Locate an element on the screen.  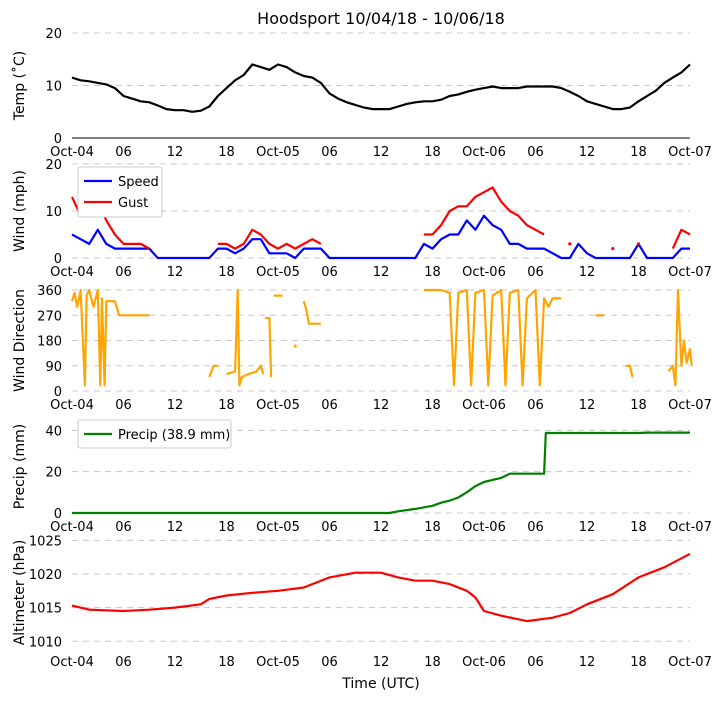
legend-label: Gust is located at coordinates (133, 203).